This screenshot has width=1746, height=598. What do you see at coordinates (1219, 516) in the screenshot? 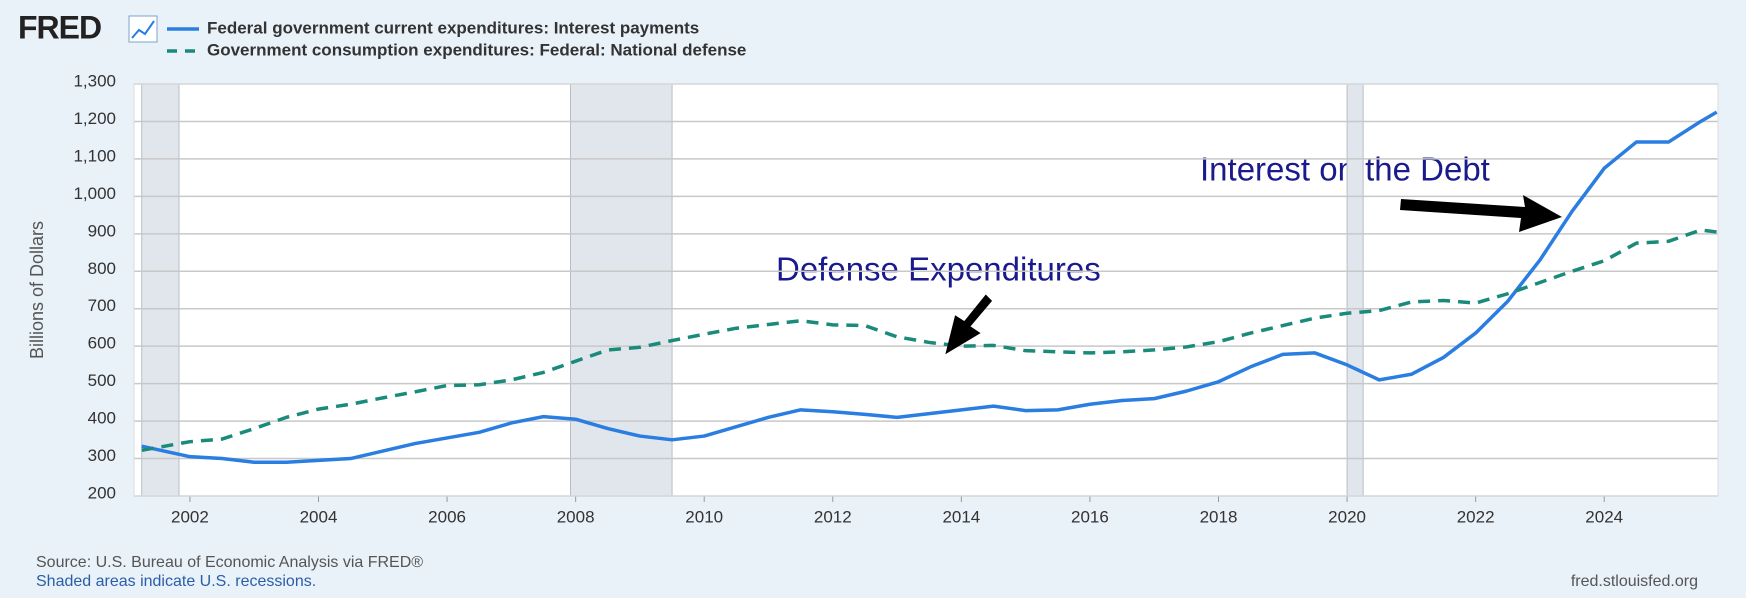
I see `x-tick-label: 2018` at bounding box center [1219, 516].